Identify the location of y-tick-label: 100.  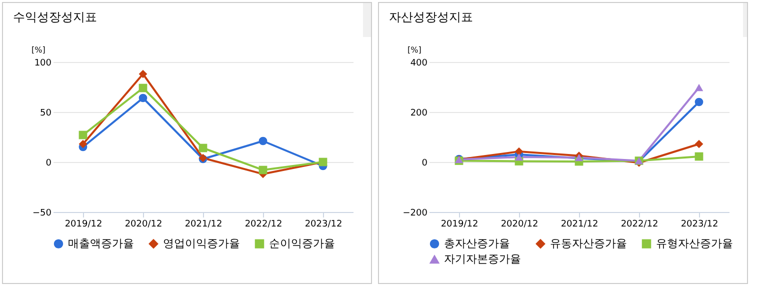
(43, 63).